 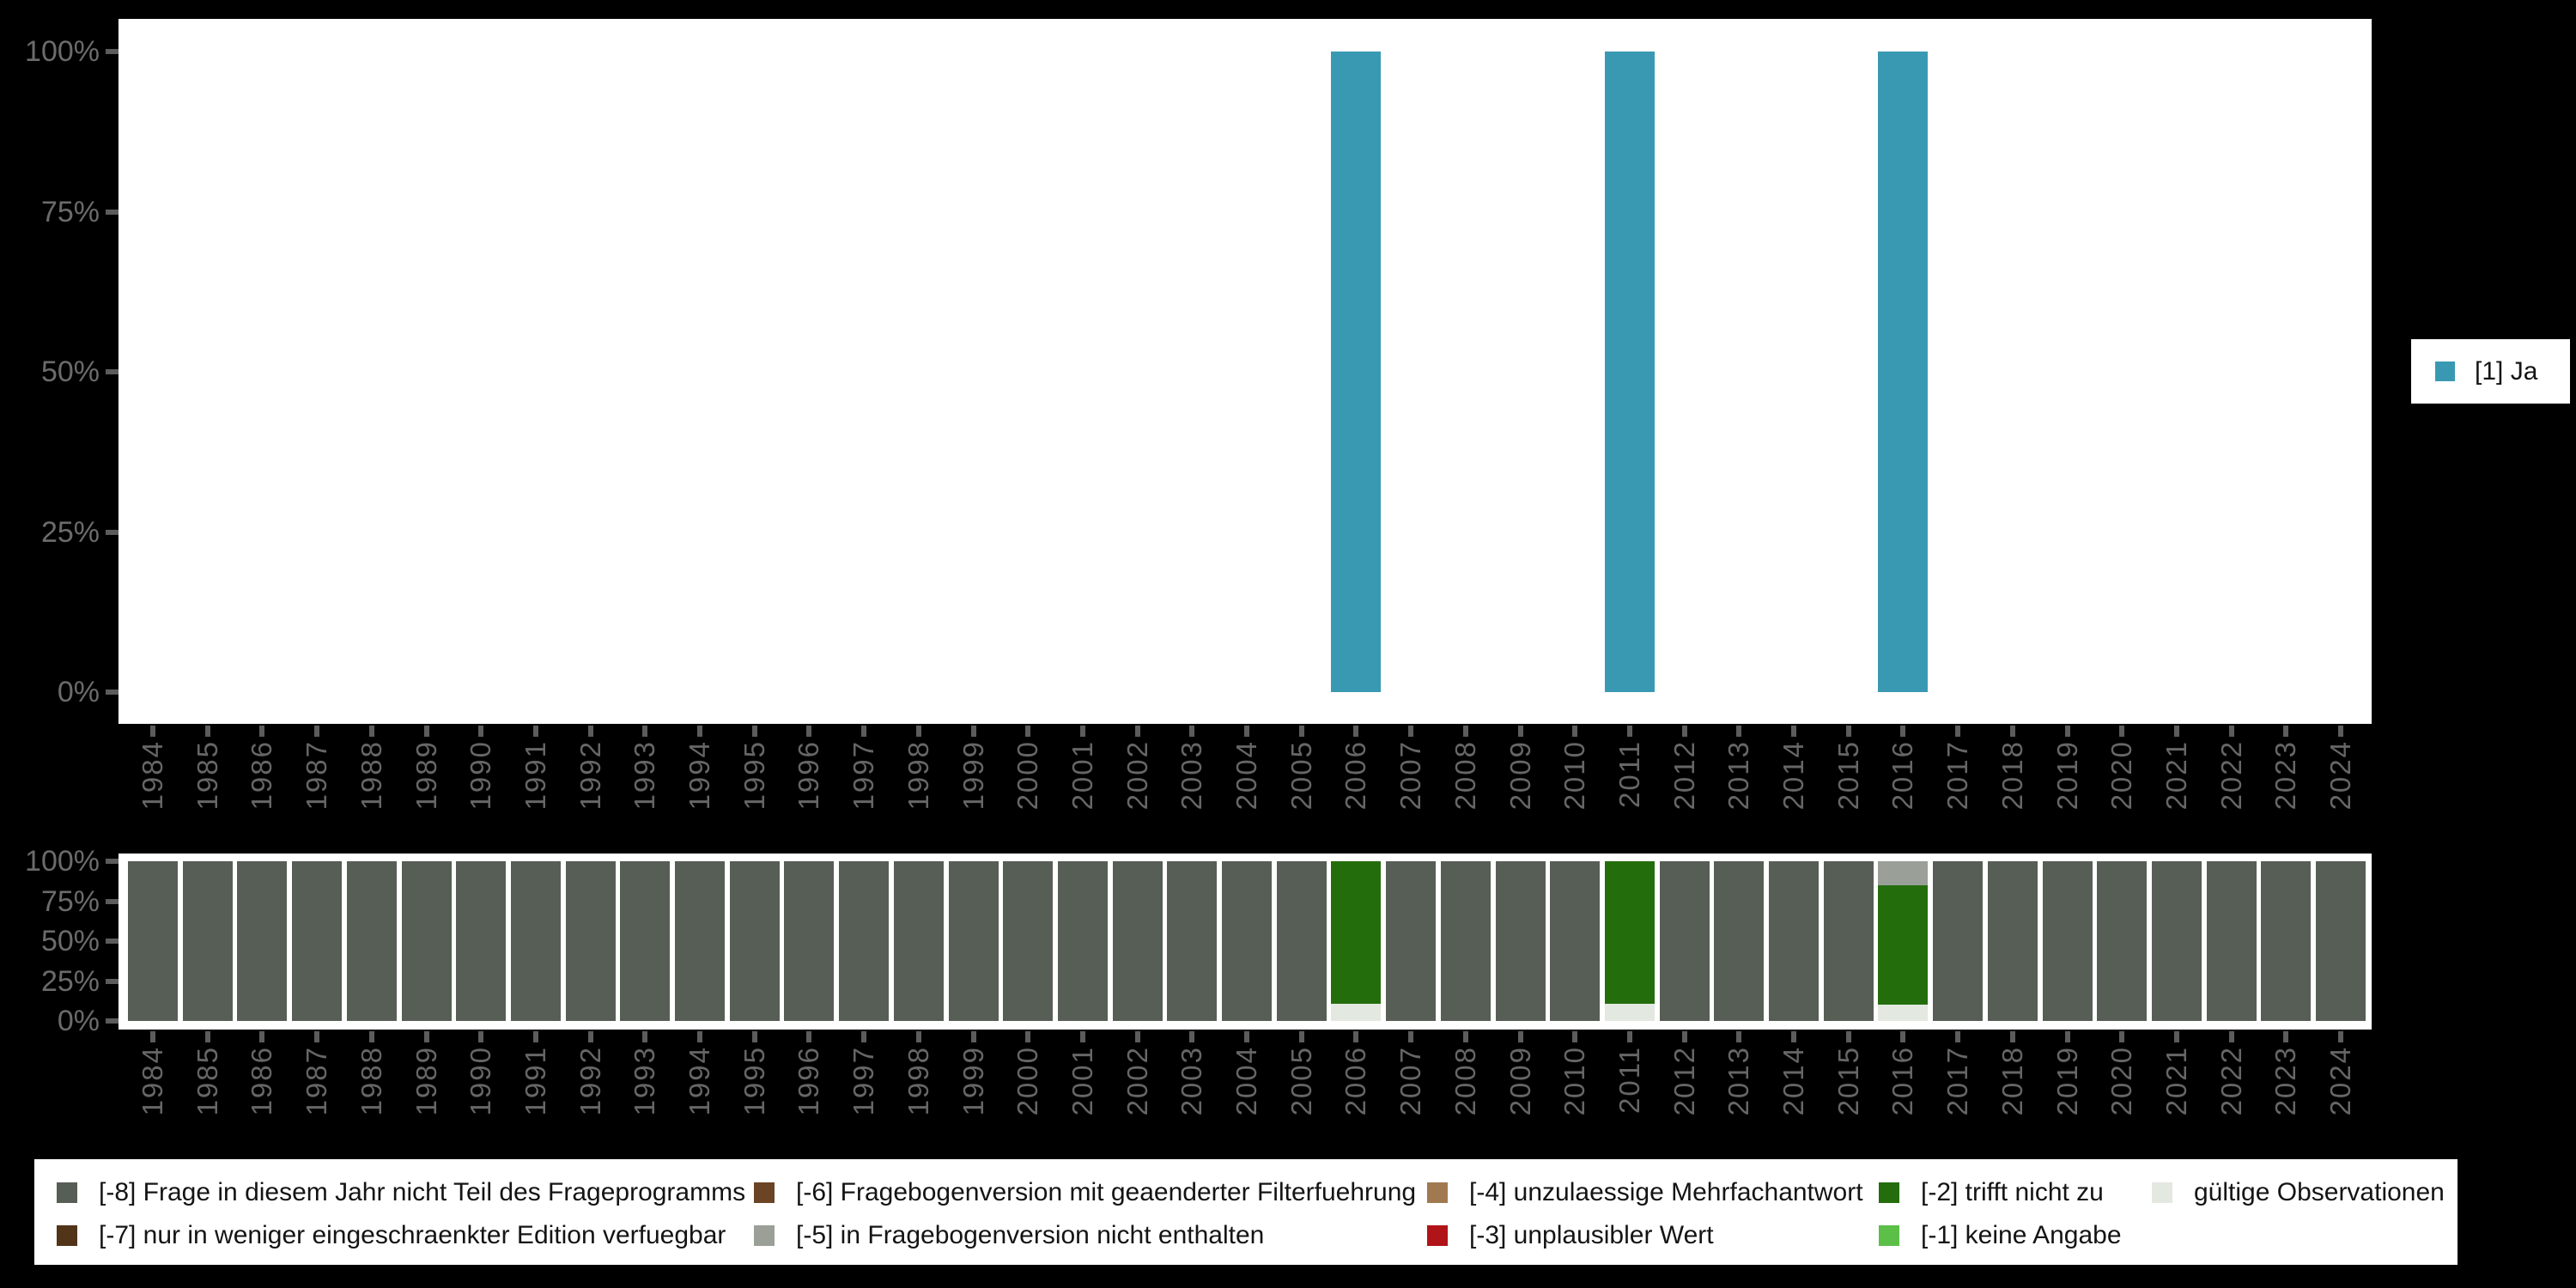 I want to click on top-x-label-2015: 2015, so click(x=1848, y=775).